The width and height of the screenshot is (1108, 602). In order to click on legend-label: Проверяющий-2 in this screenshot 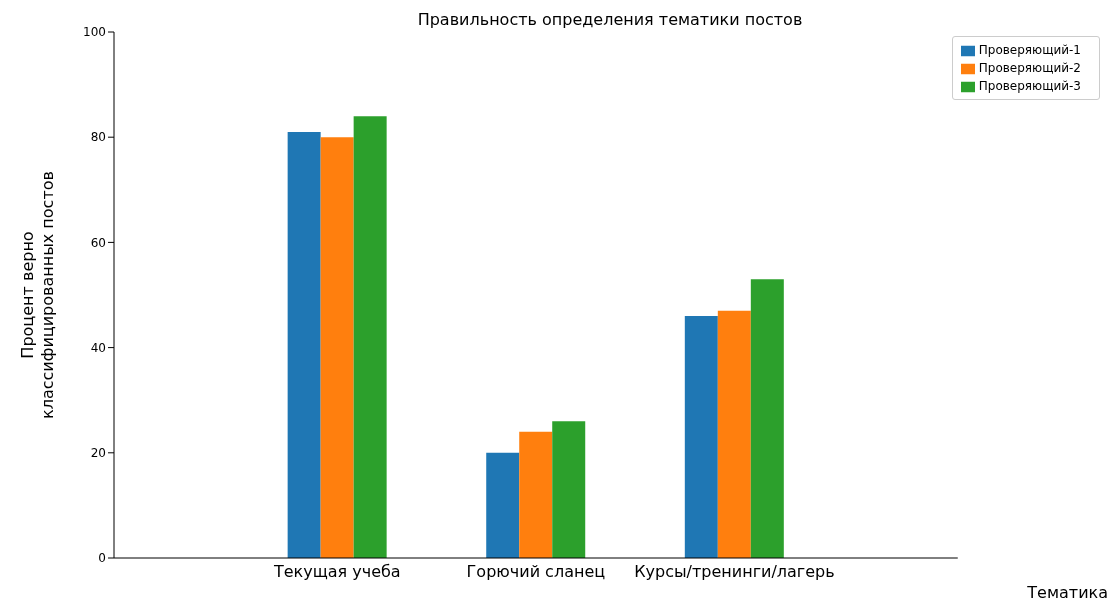, I will do `click(1029, 68)`.